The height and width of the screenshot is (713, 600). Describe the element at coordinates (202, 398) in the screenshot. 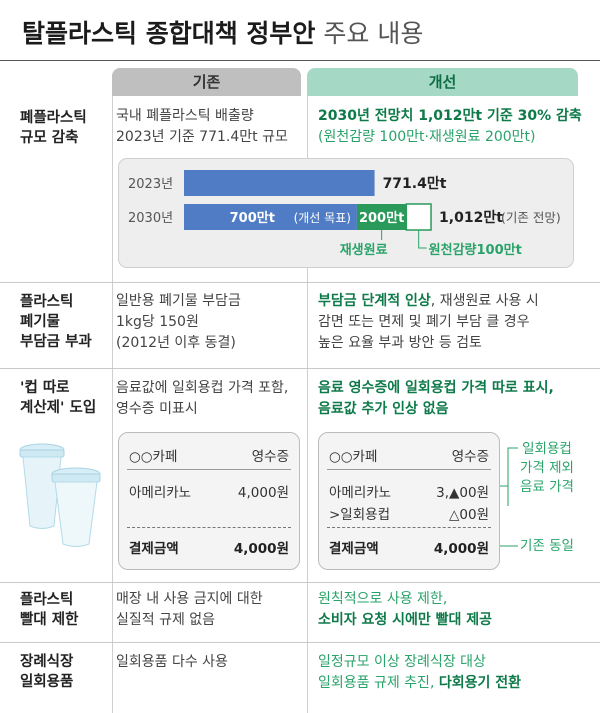

I see `old-text-cup: 음료값에 일회용컵 가격 포함, 영수증 미표시` at that location.